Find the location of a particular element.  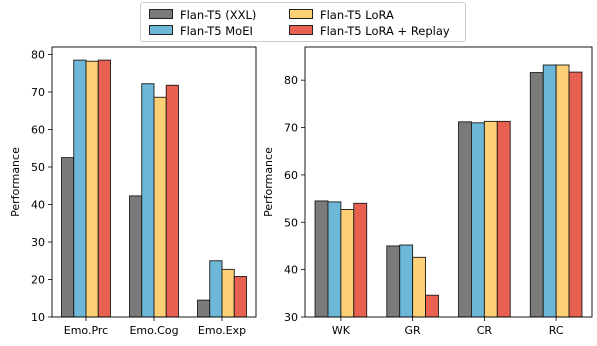

x-tick-label-rc: RC is located at coordinates (556, 330).